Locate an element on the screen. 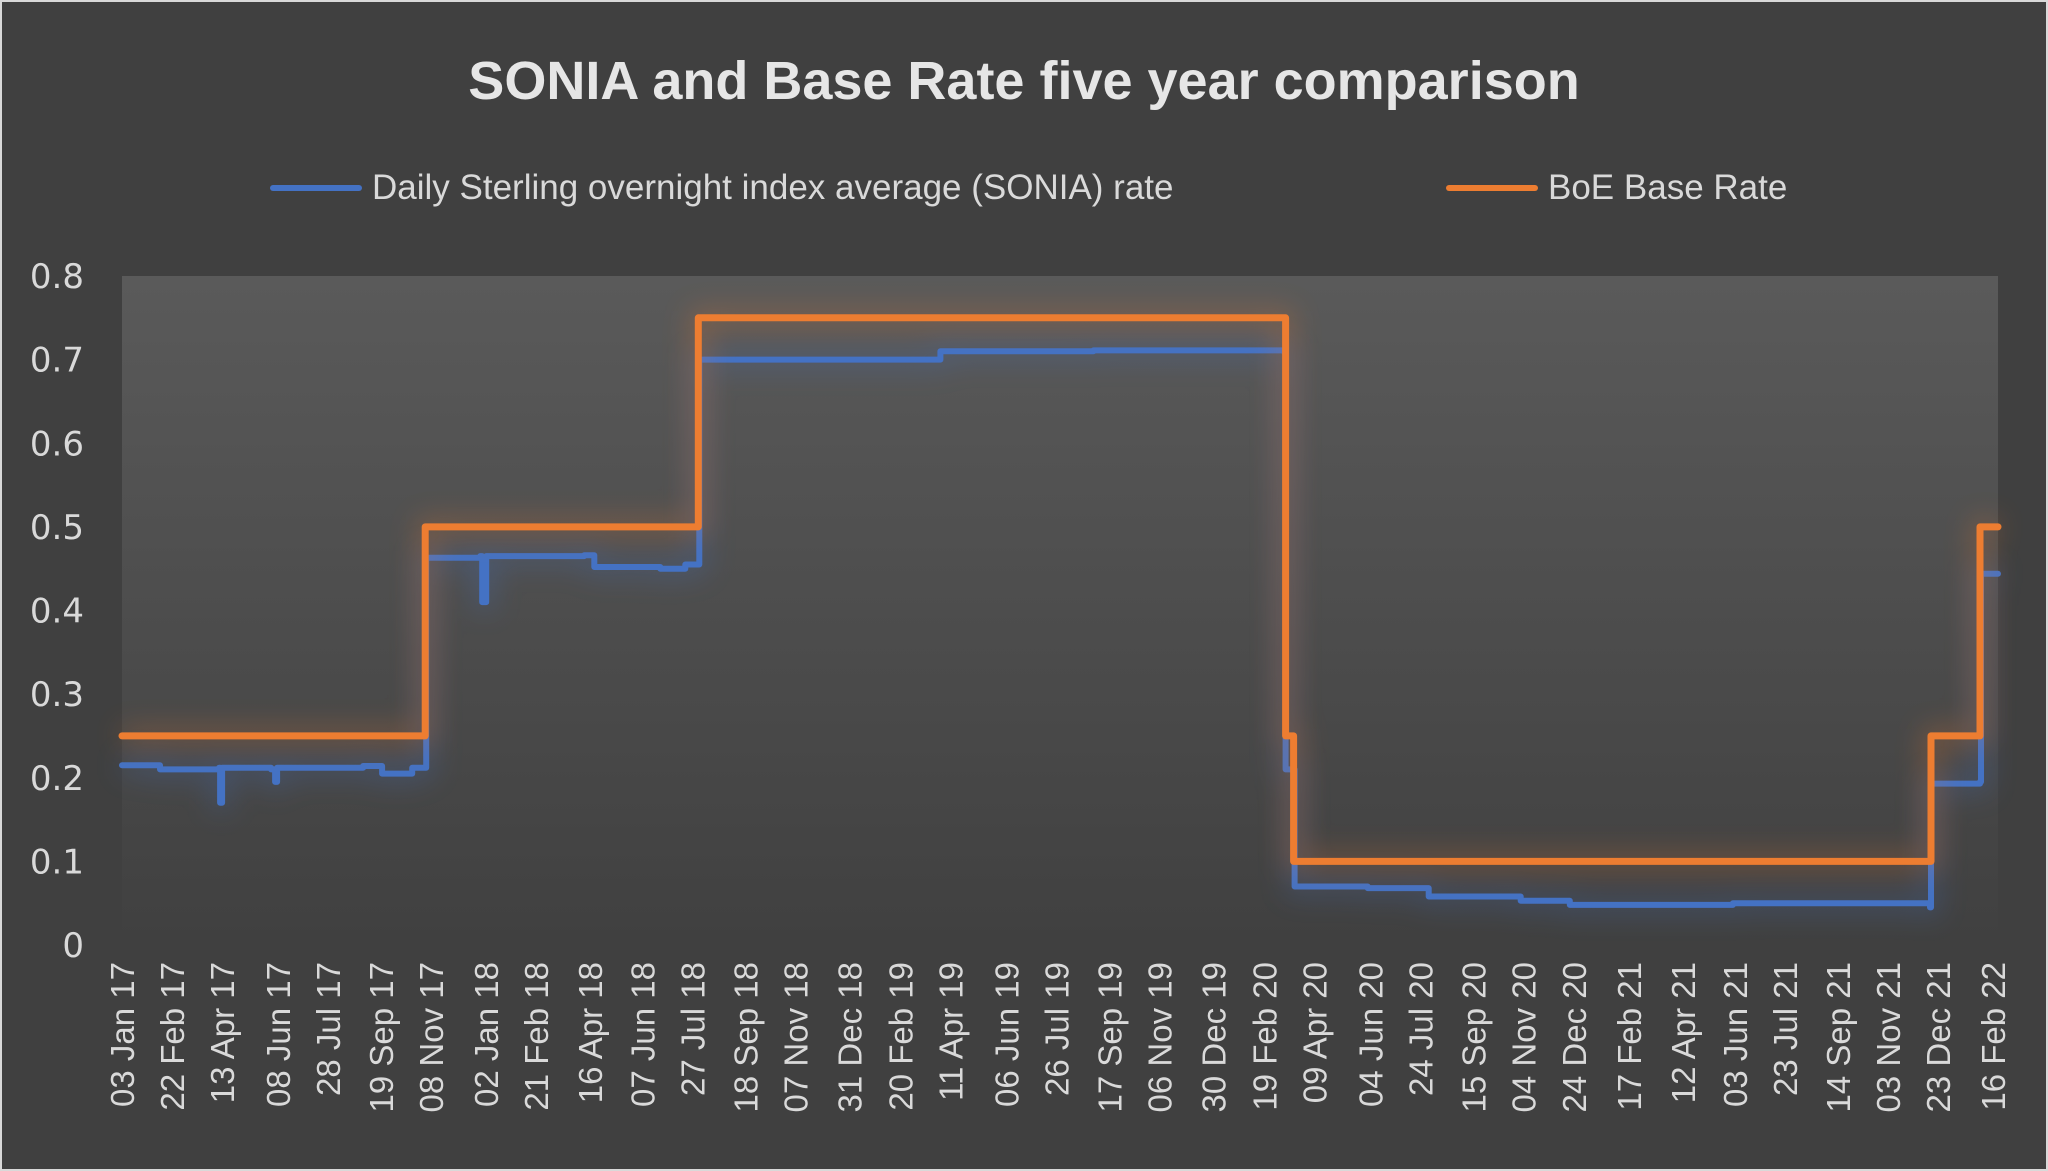 The image size is (2048, 1171). x-tick-label: 16 Apr 18 is located at coordinates (590, 1032).